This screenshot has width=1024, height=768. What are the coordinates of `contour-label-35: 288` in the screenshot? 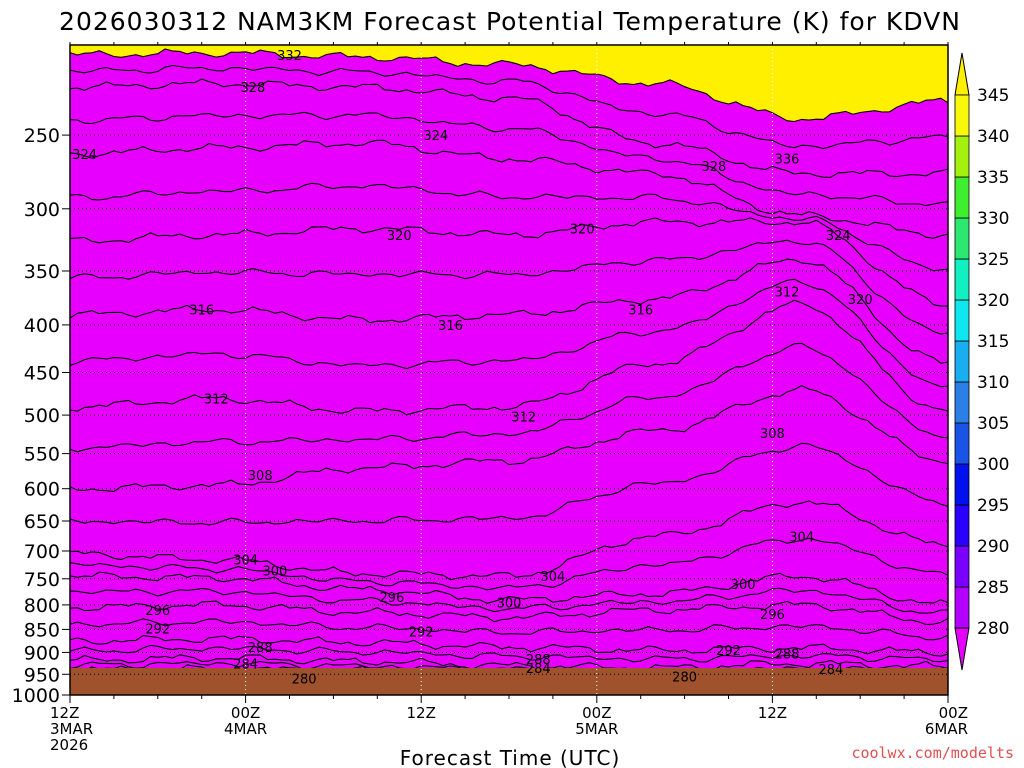 It's located at (787, 654).